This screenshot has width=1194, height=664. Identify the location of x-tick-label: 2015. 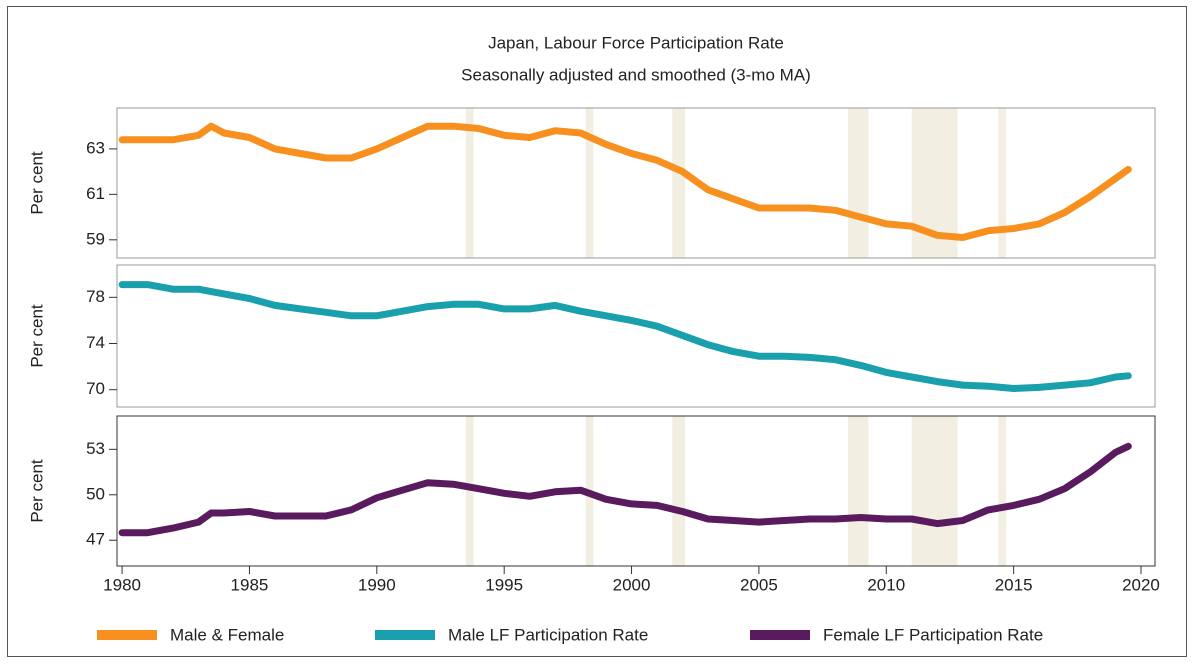
(1014, 584).